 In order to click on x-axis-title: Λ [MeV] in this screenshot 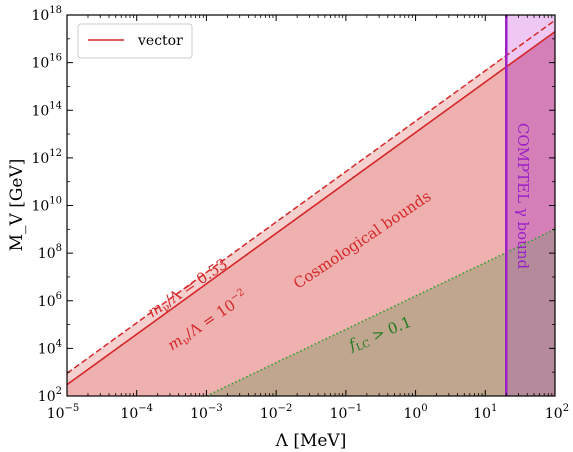, I will do `click(311, 441)`.